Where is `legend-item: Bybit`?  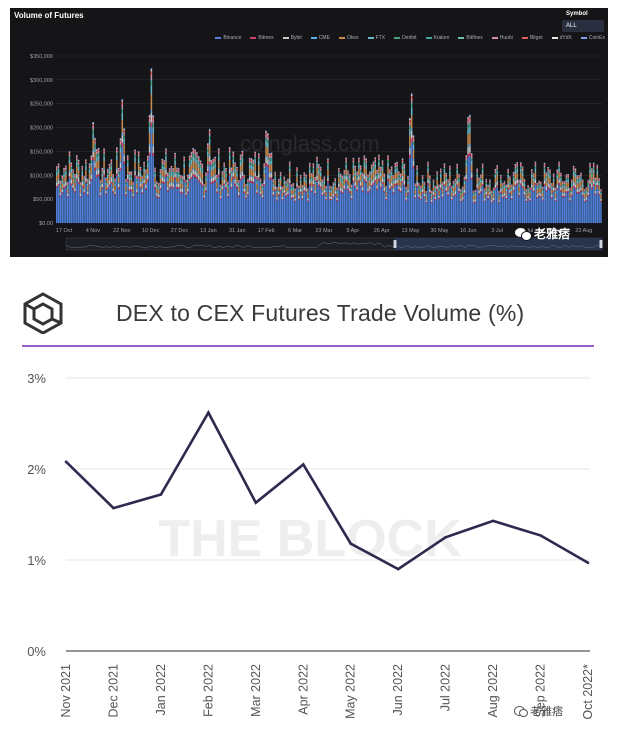
legend-item: Bybit is located at coordinates (292, 38).